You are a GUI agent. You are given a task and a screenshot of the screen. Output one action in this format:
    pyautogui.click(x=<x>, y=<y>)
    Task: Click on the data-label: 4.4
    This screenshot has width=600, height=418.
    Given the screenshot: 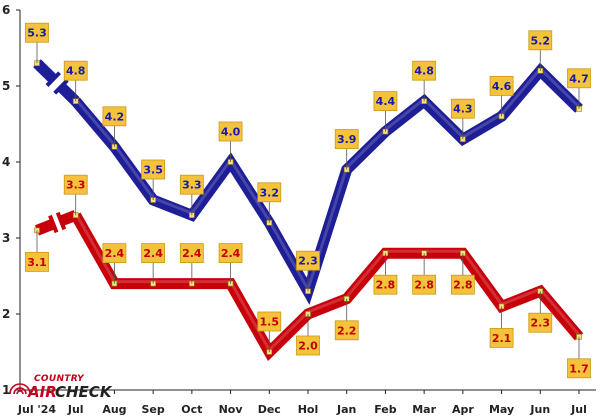 What is the action you would take?
    pyautogui.click(x=386, y=101)
    